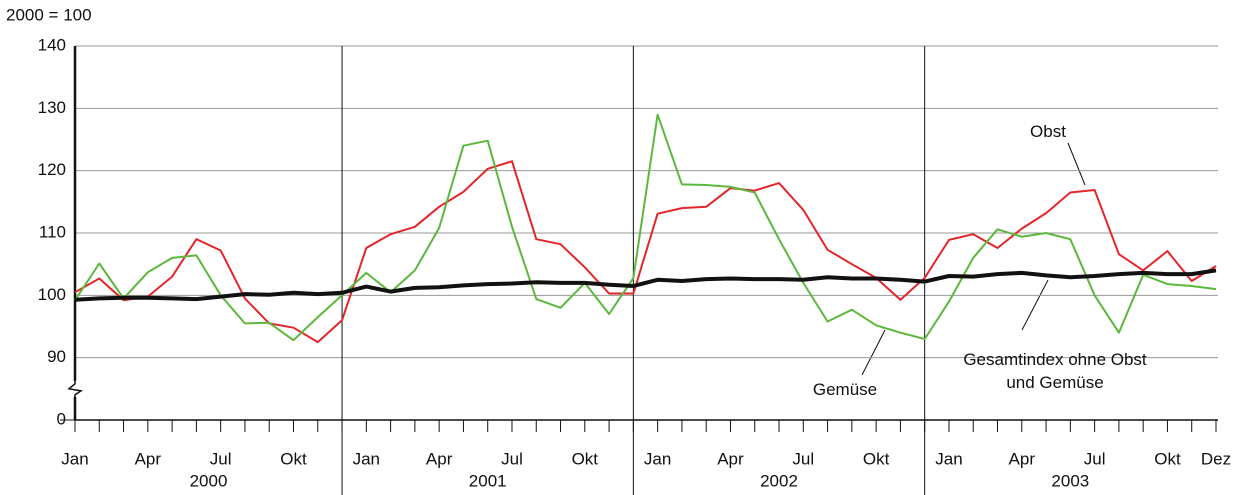 The width and height of the screenshot is (1246, 495). I want to click on axis-break, so click(75, 388).